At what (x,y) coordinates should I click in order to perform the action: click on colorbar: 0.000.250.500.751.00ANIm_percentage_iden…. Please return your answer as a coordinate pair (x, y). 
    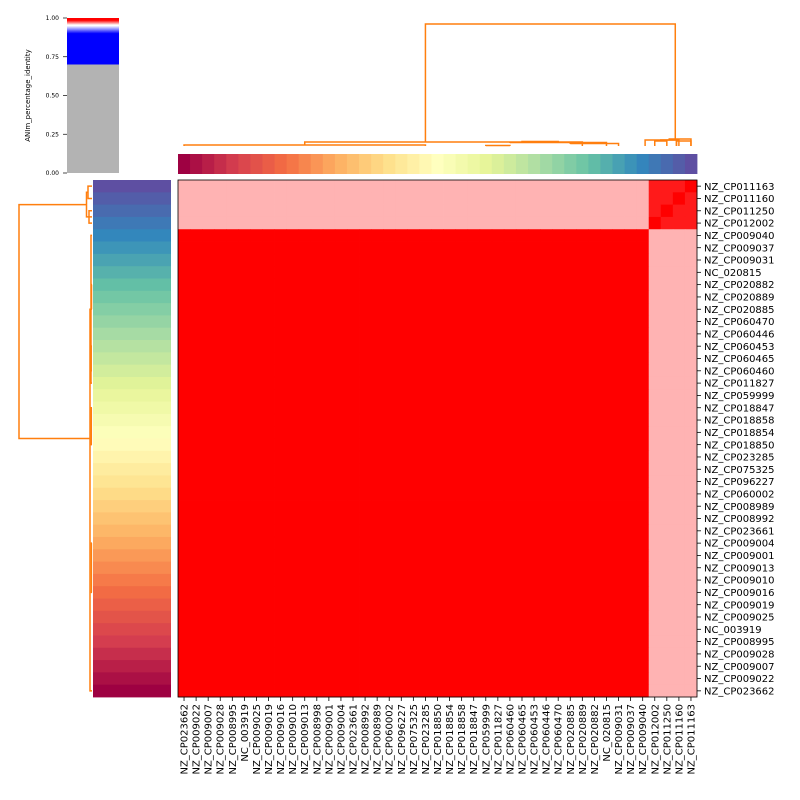
    Looking at the image, I should click on (71, 96).